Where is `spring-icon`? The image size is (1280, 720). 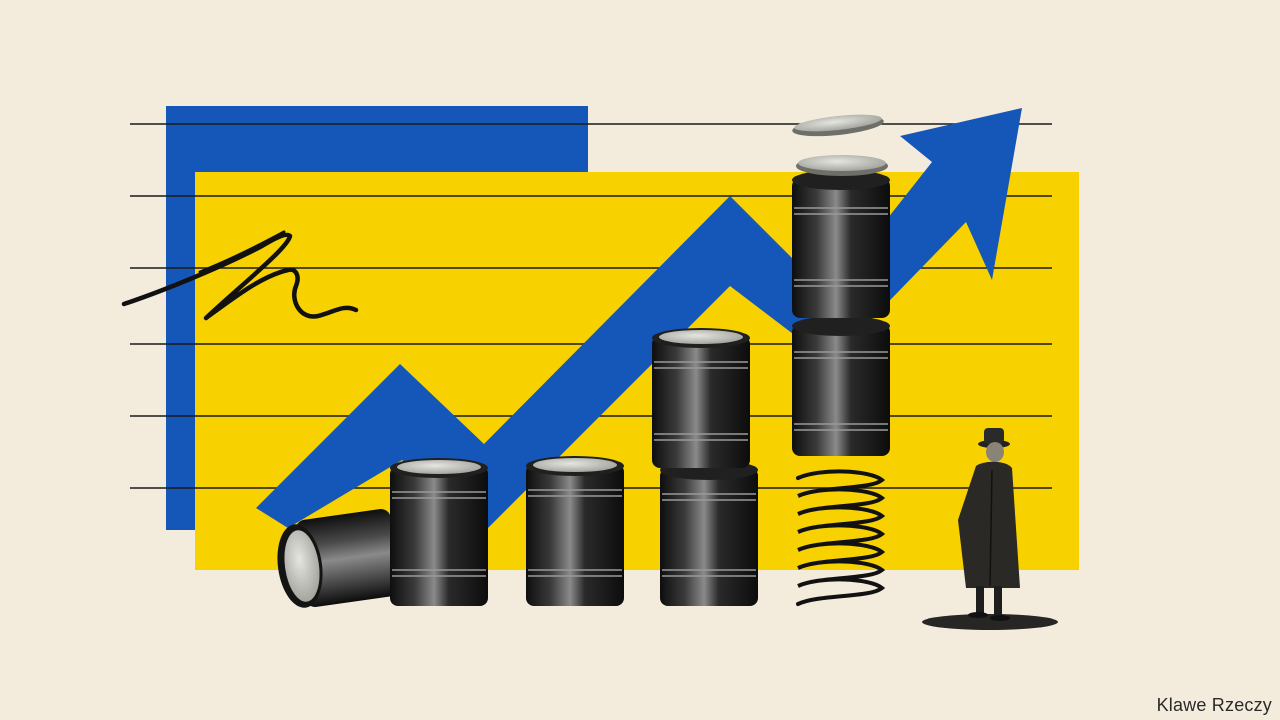
spring-icon is located at coordinates (841, 537).